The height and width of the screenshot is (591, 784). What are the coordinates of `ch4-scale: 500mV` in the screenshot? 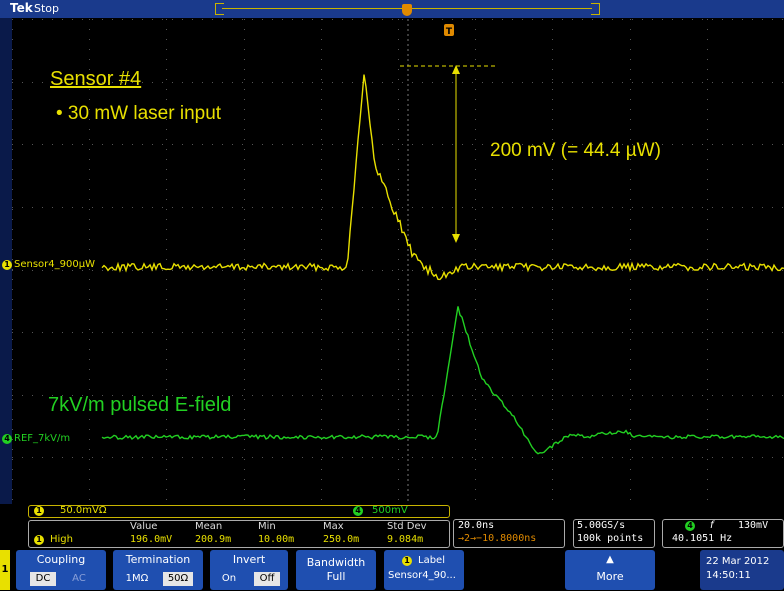 It's located at (390, 510).